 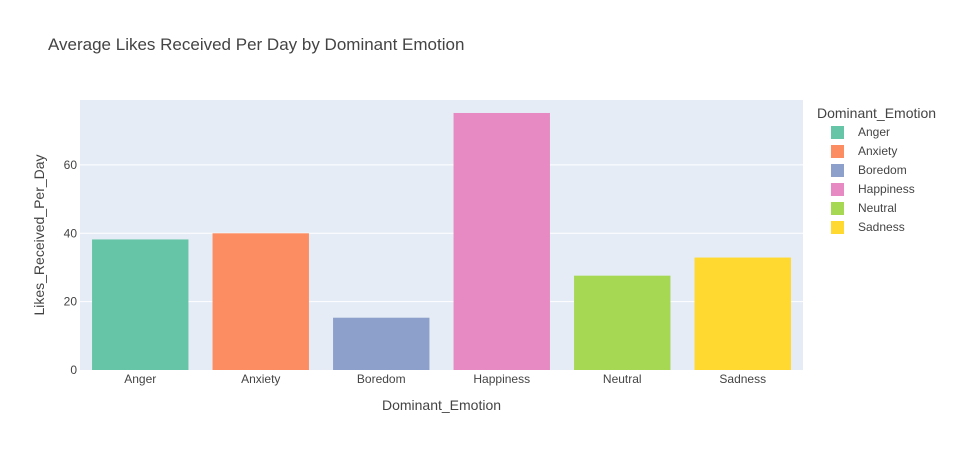 What do you see at coordinates (876, 113) in the screenshot?
I see `legend-title: Dominant_Emotion` at bounding box center [876, 113].